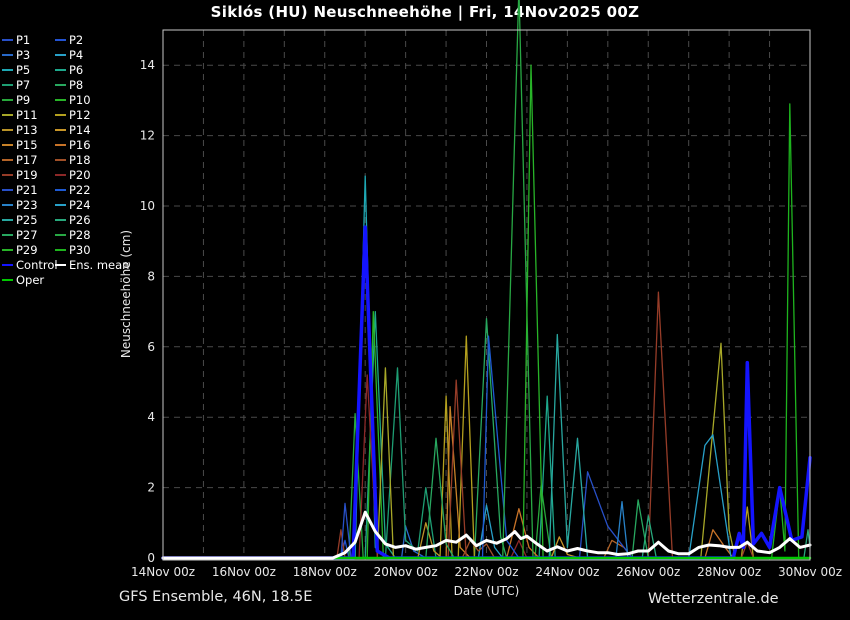  I want to click on x-tick-label: 22Nov 00z, so click(486, 572).